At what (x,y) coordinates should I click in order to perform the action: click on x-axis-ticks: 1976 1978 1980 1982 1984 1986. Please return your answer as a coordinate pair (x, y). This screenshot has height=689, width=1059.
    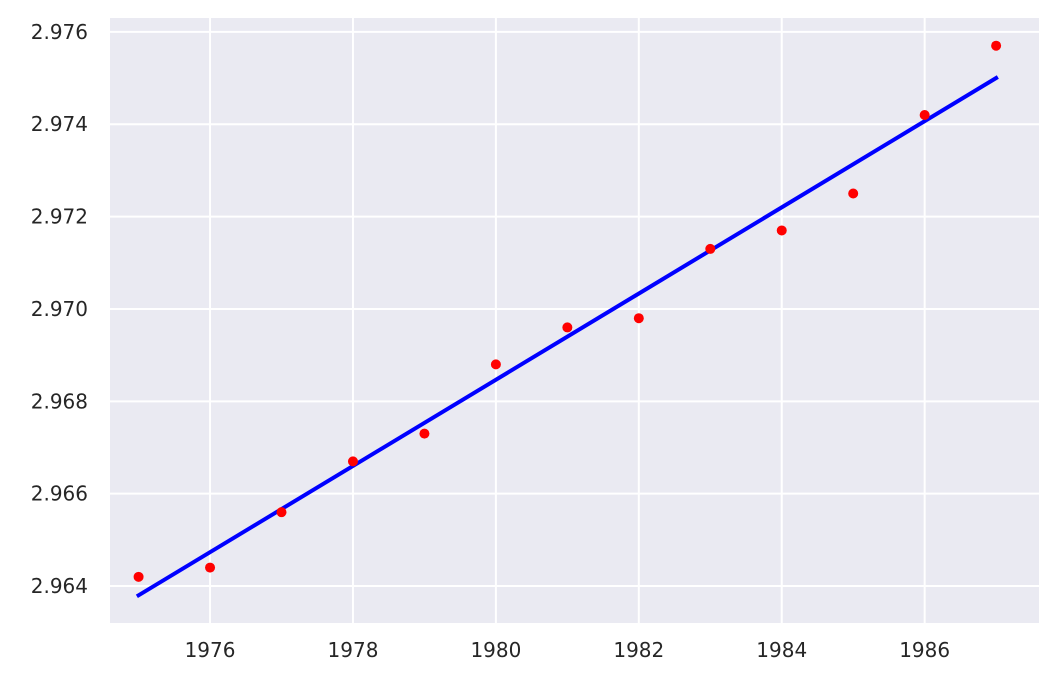
    Looking at the image, I should click on (568, 650).